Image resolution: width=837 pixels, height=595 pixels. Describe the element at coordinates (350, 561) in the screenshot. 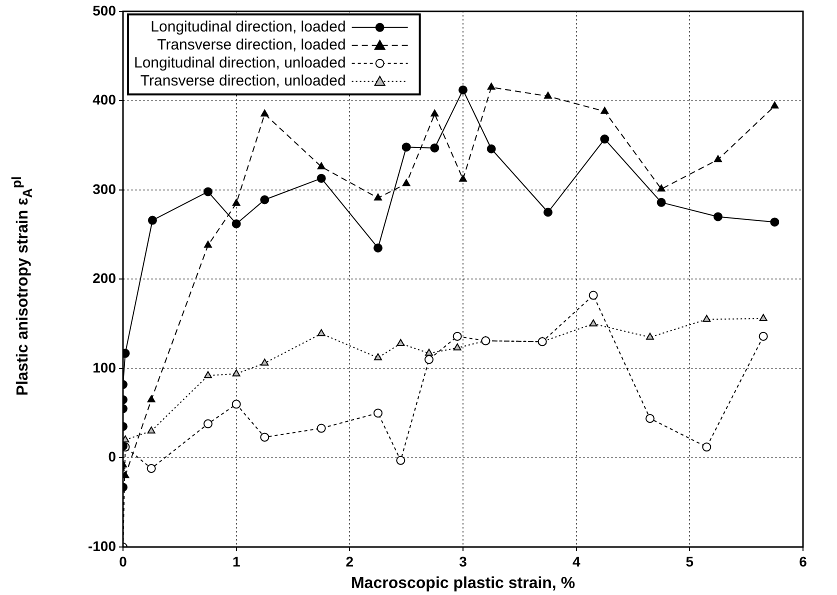

I see `x-tick-label: 2` at that location.